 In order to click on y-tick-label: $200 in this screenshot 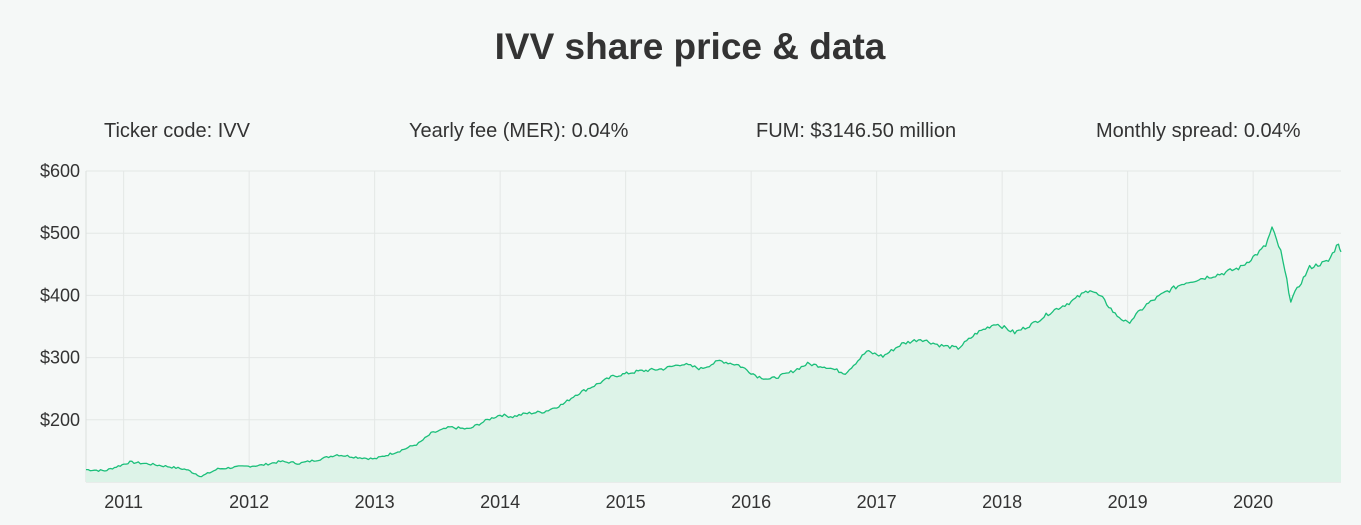, I will do `click(60, 420)`.